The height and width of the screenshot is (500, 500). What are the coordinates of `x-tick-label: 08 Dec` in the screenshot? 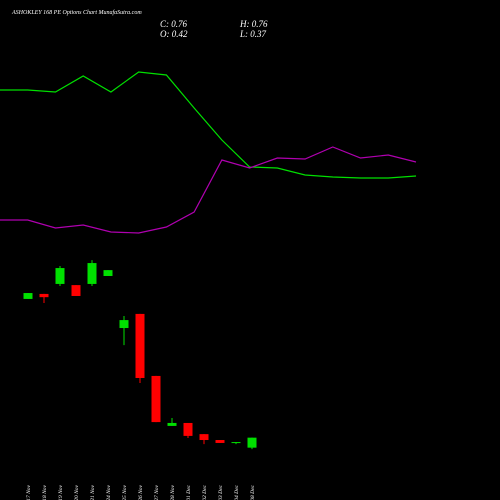 It's located at (253, 492).